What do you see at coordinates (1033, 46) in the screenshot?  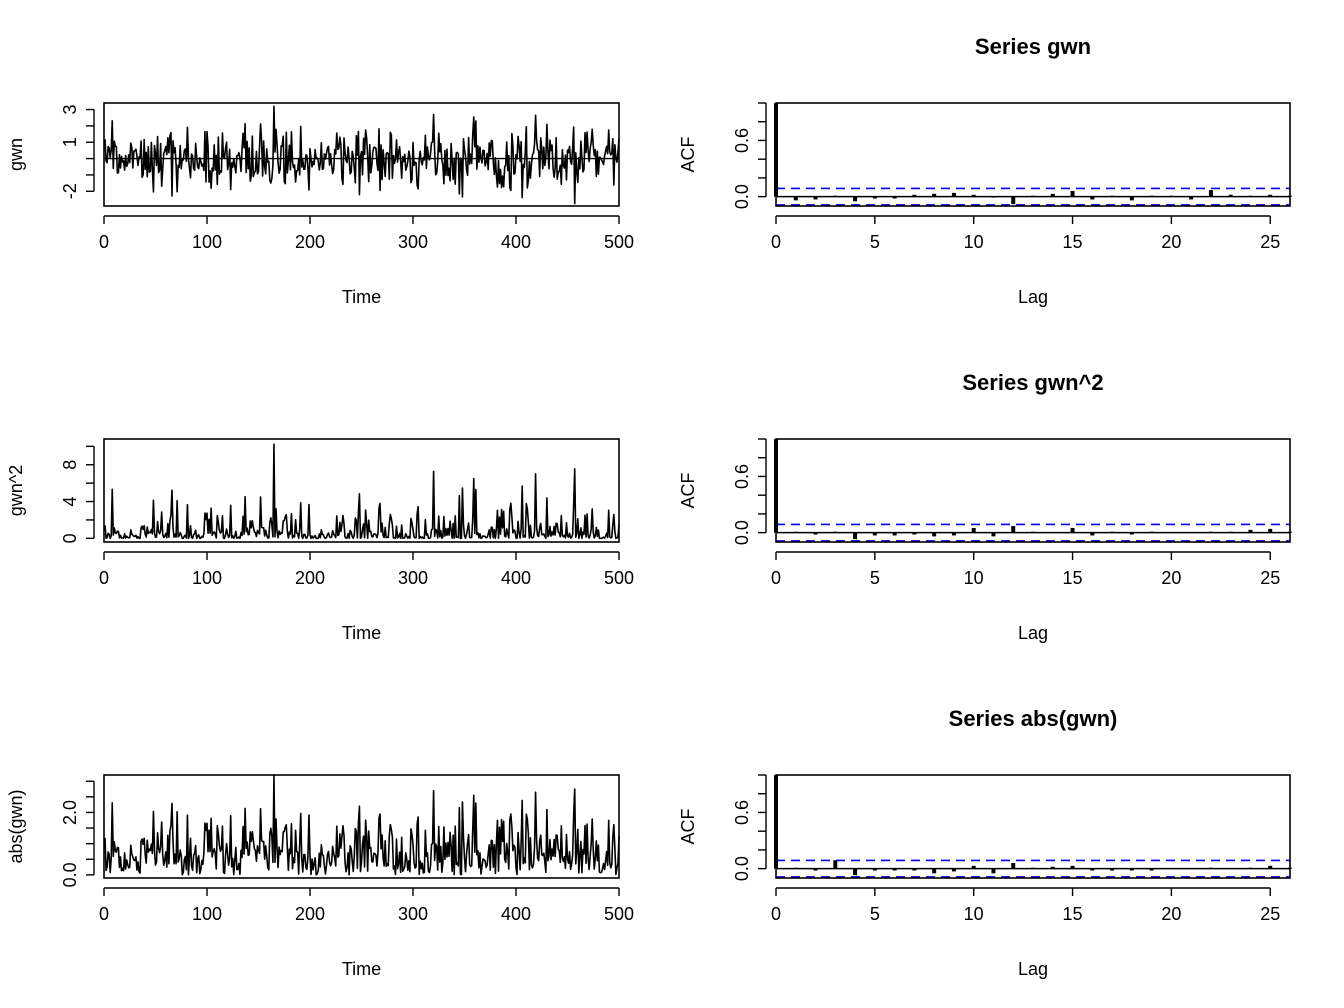 I see `plot-title: Series gwn` at bounding box center [1033, 46].